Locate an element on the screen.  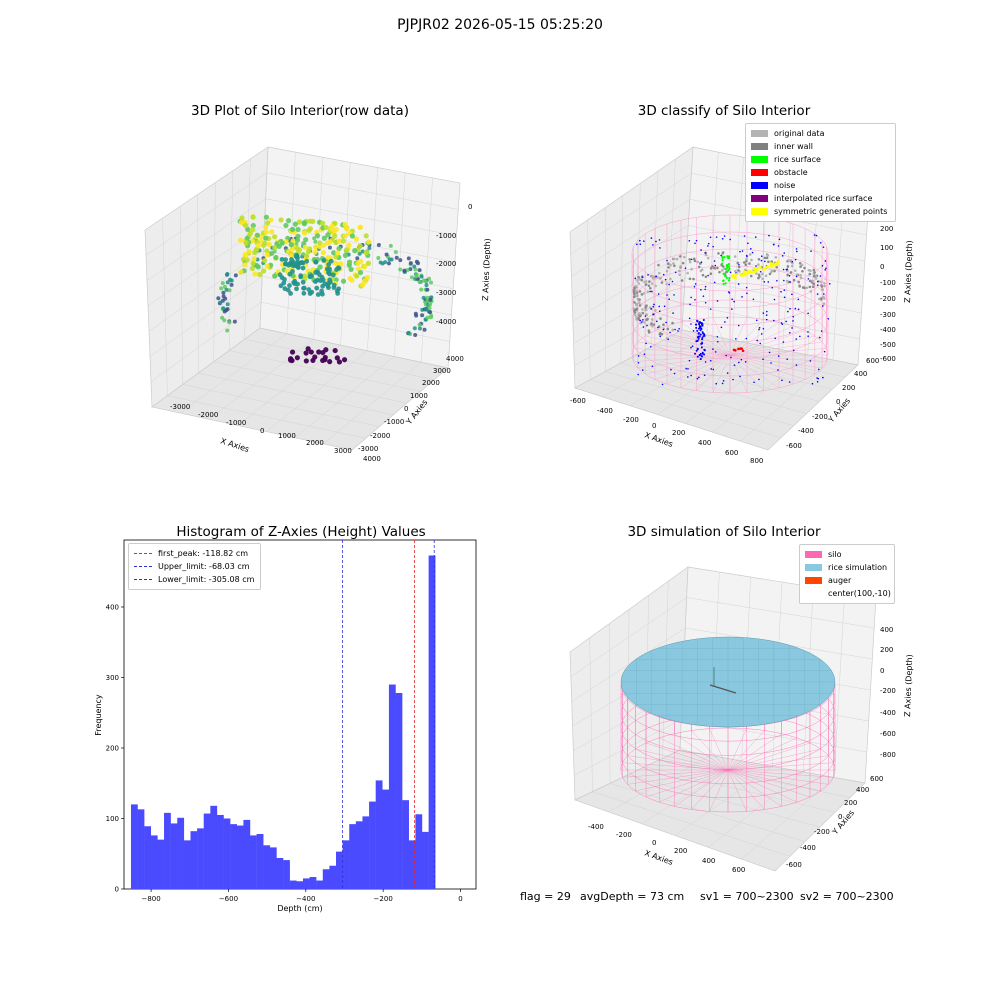
p1-ytick: 2000 is located at coordinates (431, 383).